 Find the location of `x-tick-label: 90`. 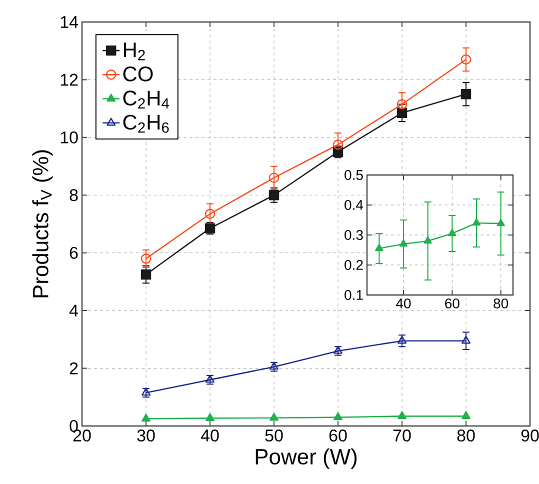

x-tick-label: 90 is located at coordinates (530, 436).